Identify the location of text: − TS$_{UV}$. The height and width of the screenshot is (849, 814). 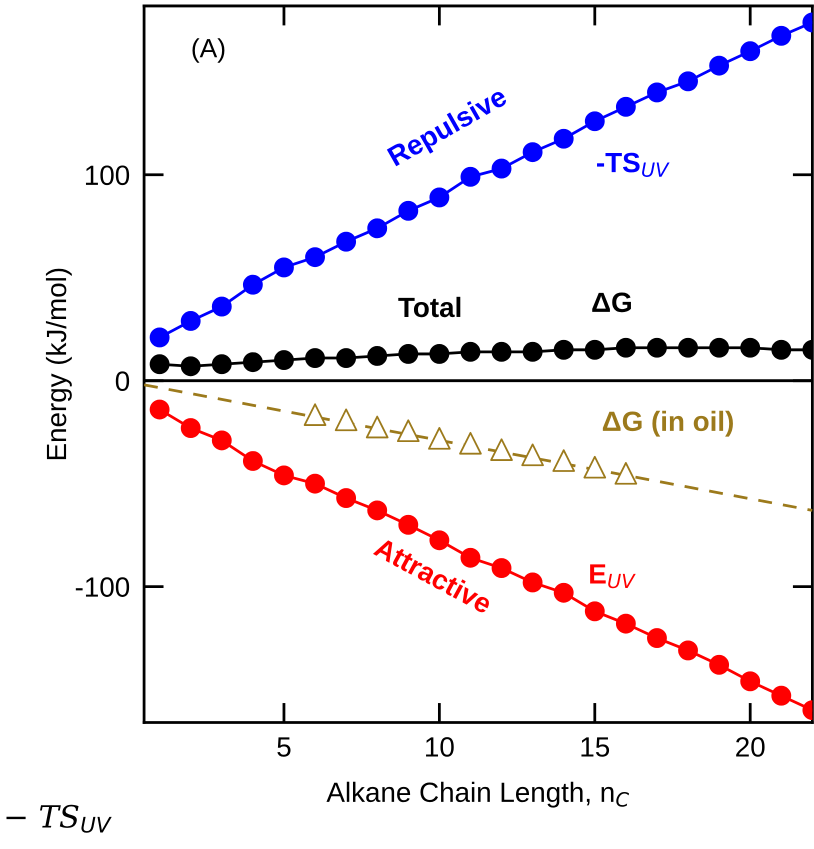
(59, 818).